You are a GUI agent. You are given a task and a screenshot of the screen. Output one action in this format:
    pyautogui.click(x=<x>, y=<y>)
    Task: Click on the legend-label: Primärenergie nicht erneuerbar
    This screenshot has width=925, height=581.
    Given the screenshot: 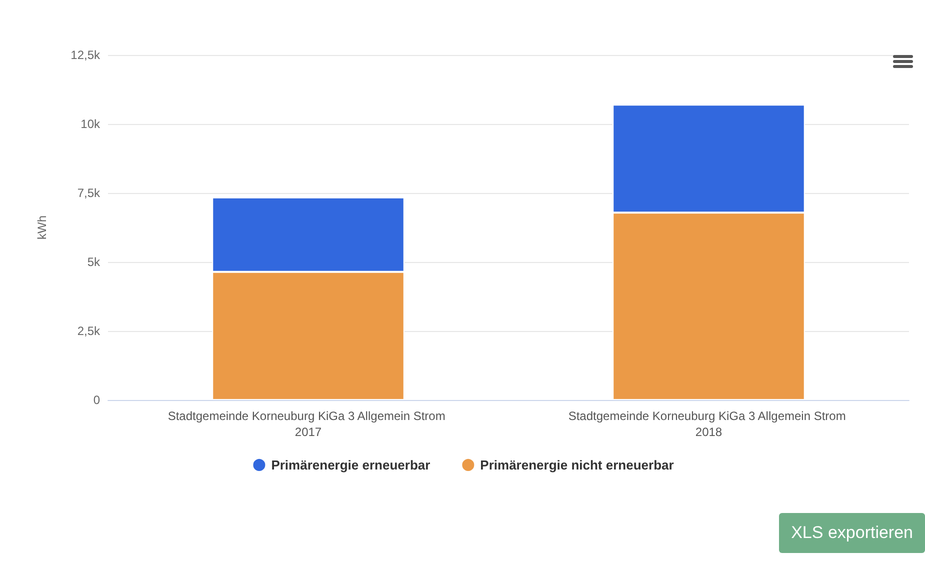 What is the action you would take?
    pyautogui.click(x=577, y=465)
    